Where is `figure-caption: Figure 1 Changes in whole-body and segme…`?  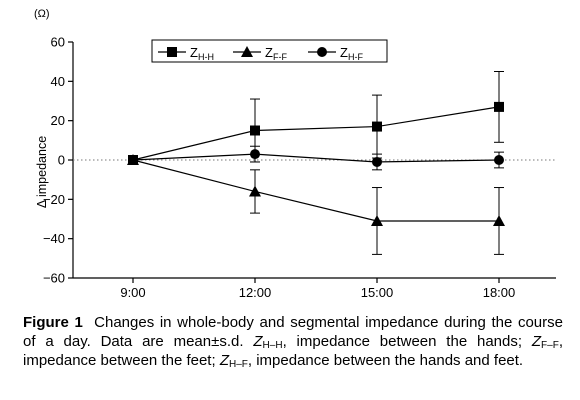
figure-caption: Figure 1 Changes in whole-body and segme… is located at coordinates (293, 341).